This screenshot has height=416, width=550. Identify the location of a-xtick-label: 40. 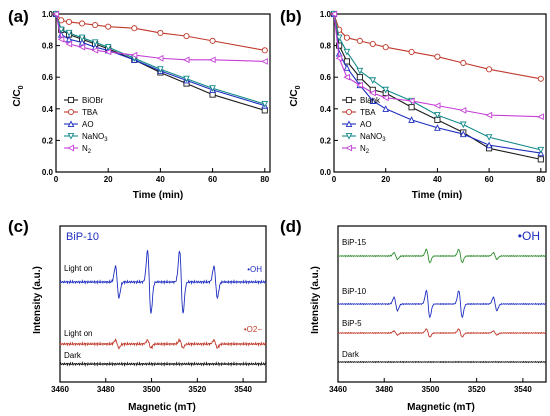
(160, 179).